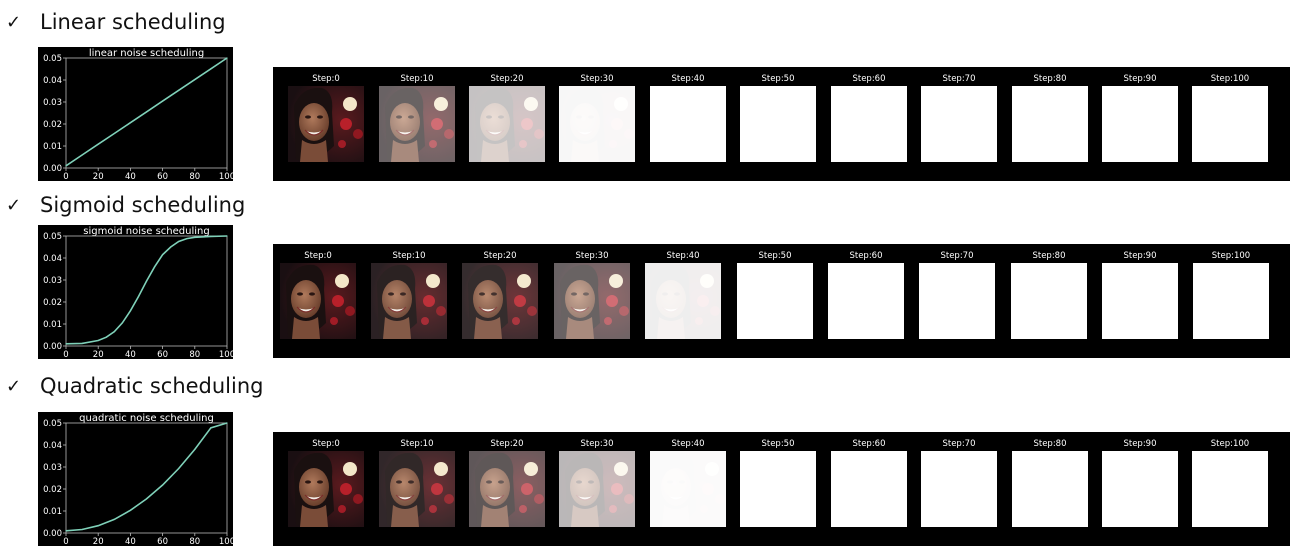 The image size is (1294, 553). Describe the element at coordinates (869, 489) in the screenshot. I see `step-frame: Step:60` at that location.